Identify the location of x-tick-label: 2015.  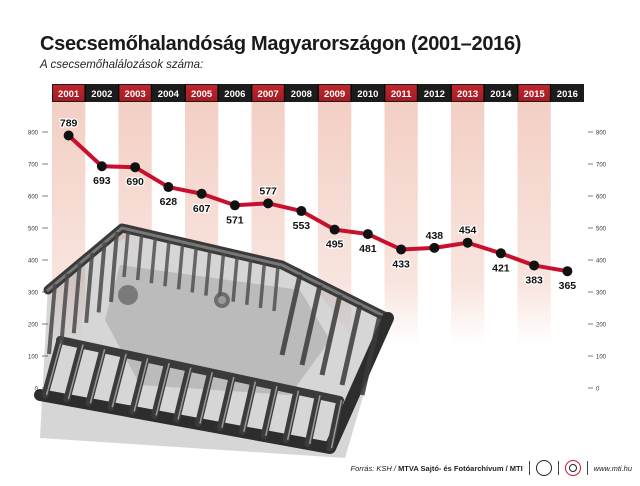
(535, 94).